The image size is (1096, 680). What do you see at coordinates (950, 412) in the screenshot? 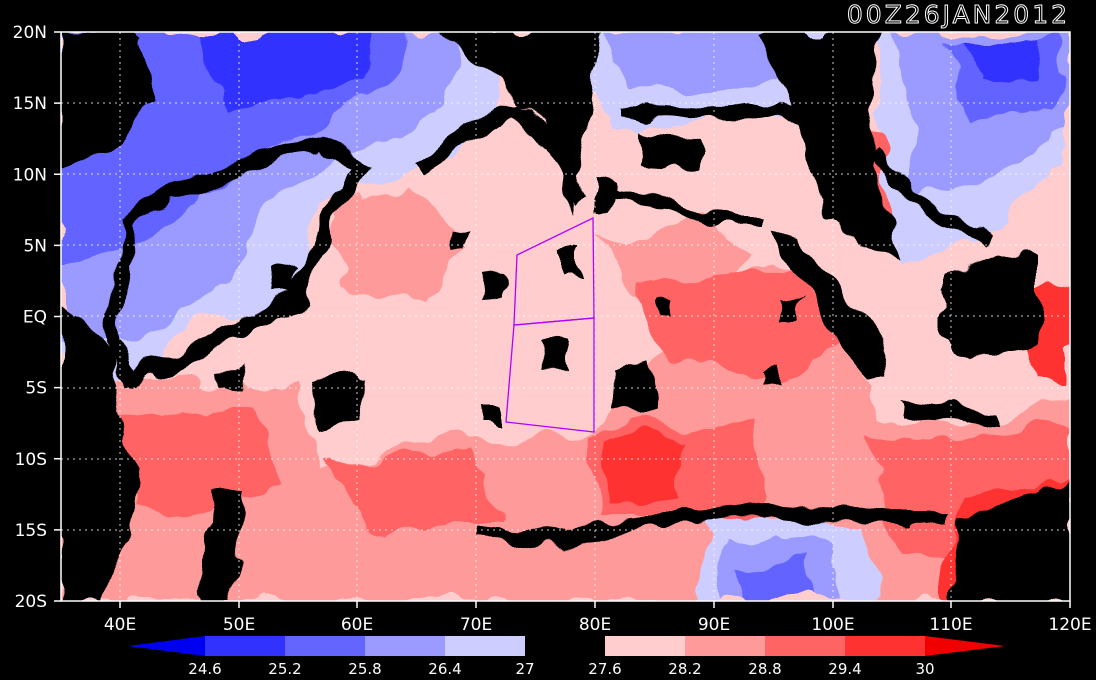
I see `land-java` at bounding box center [950, 412].